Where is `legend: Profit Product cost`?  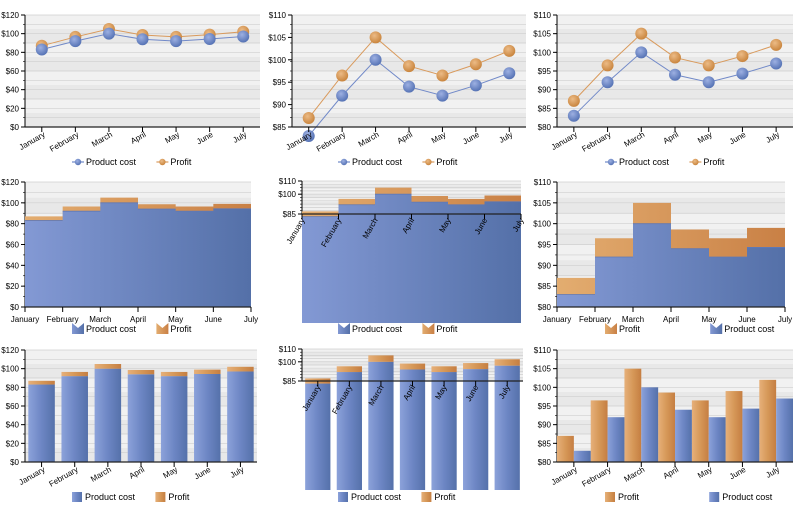
legend: Profit Product cost is located at coordinates (690, 328).